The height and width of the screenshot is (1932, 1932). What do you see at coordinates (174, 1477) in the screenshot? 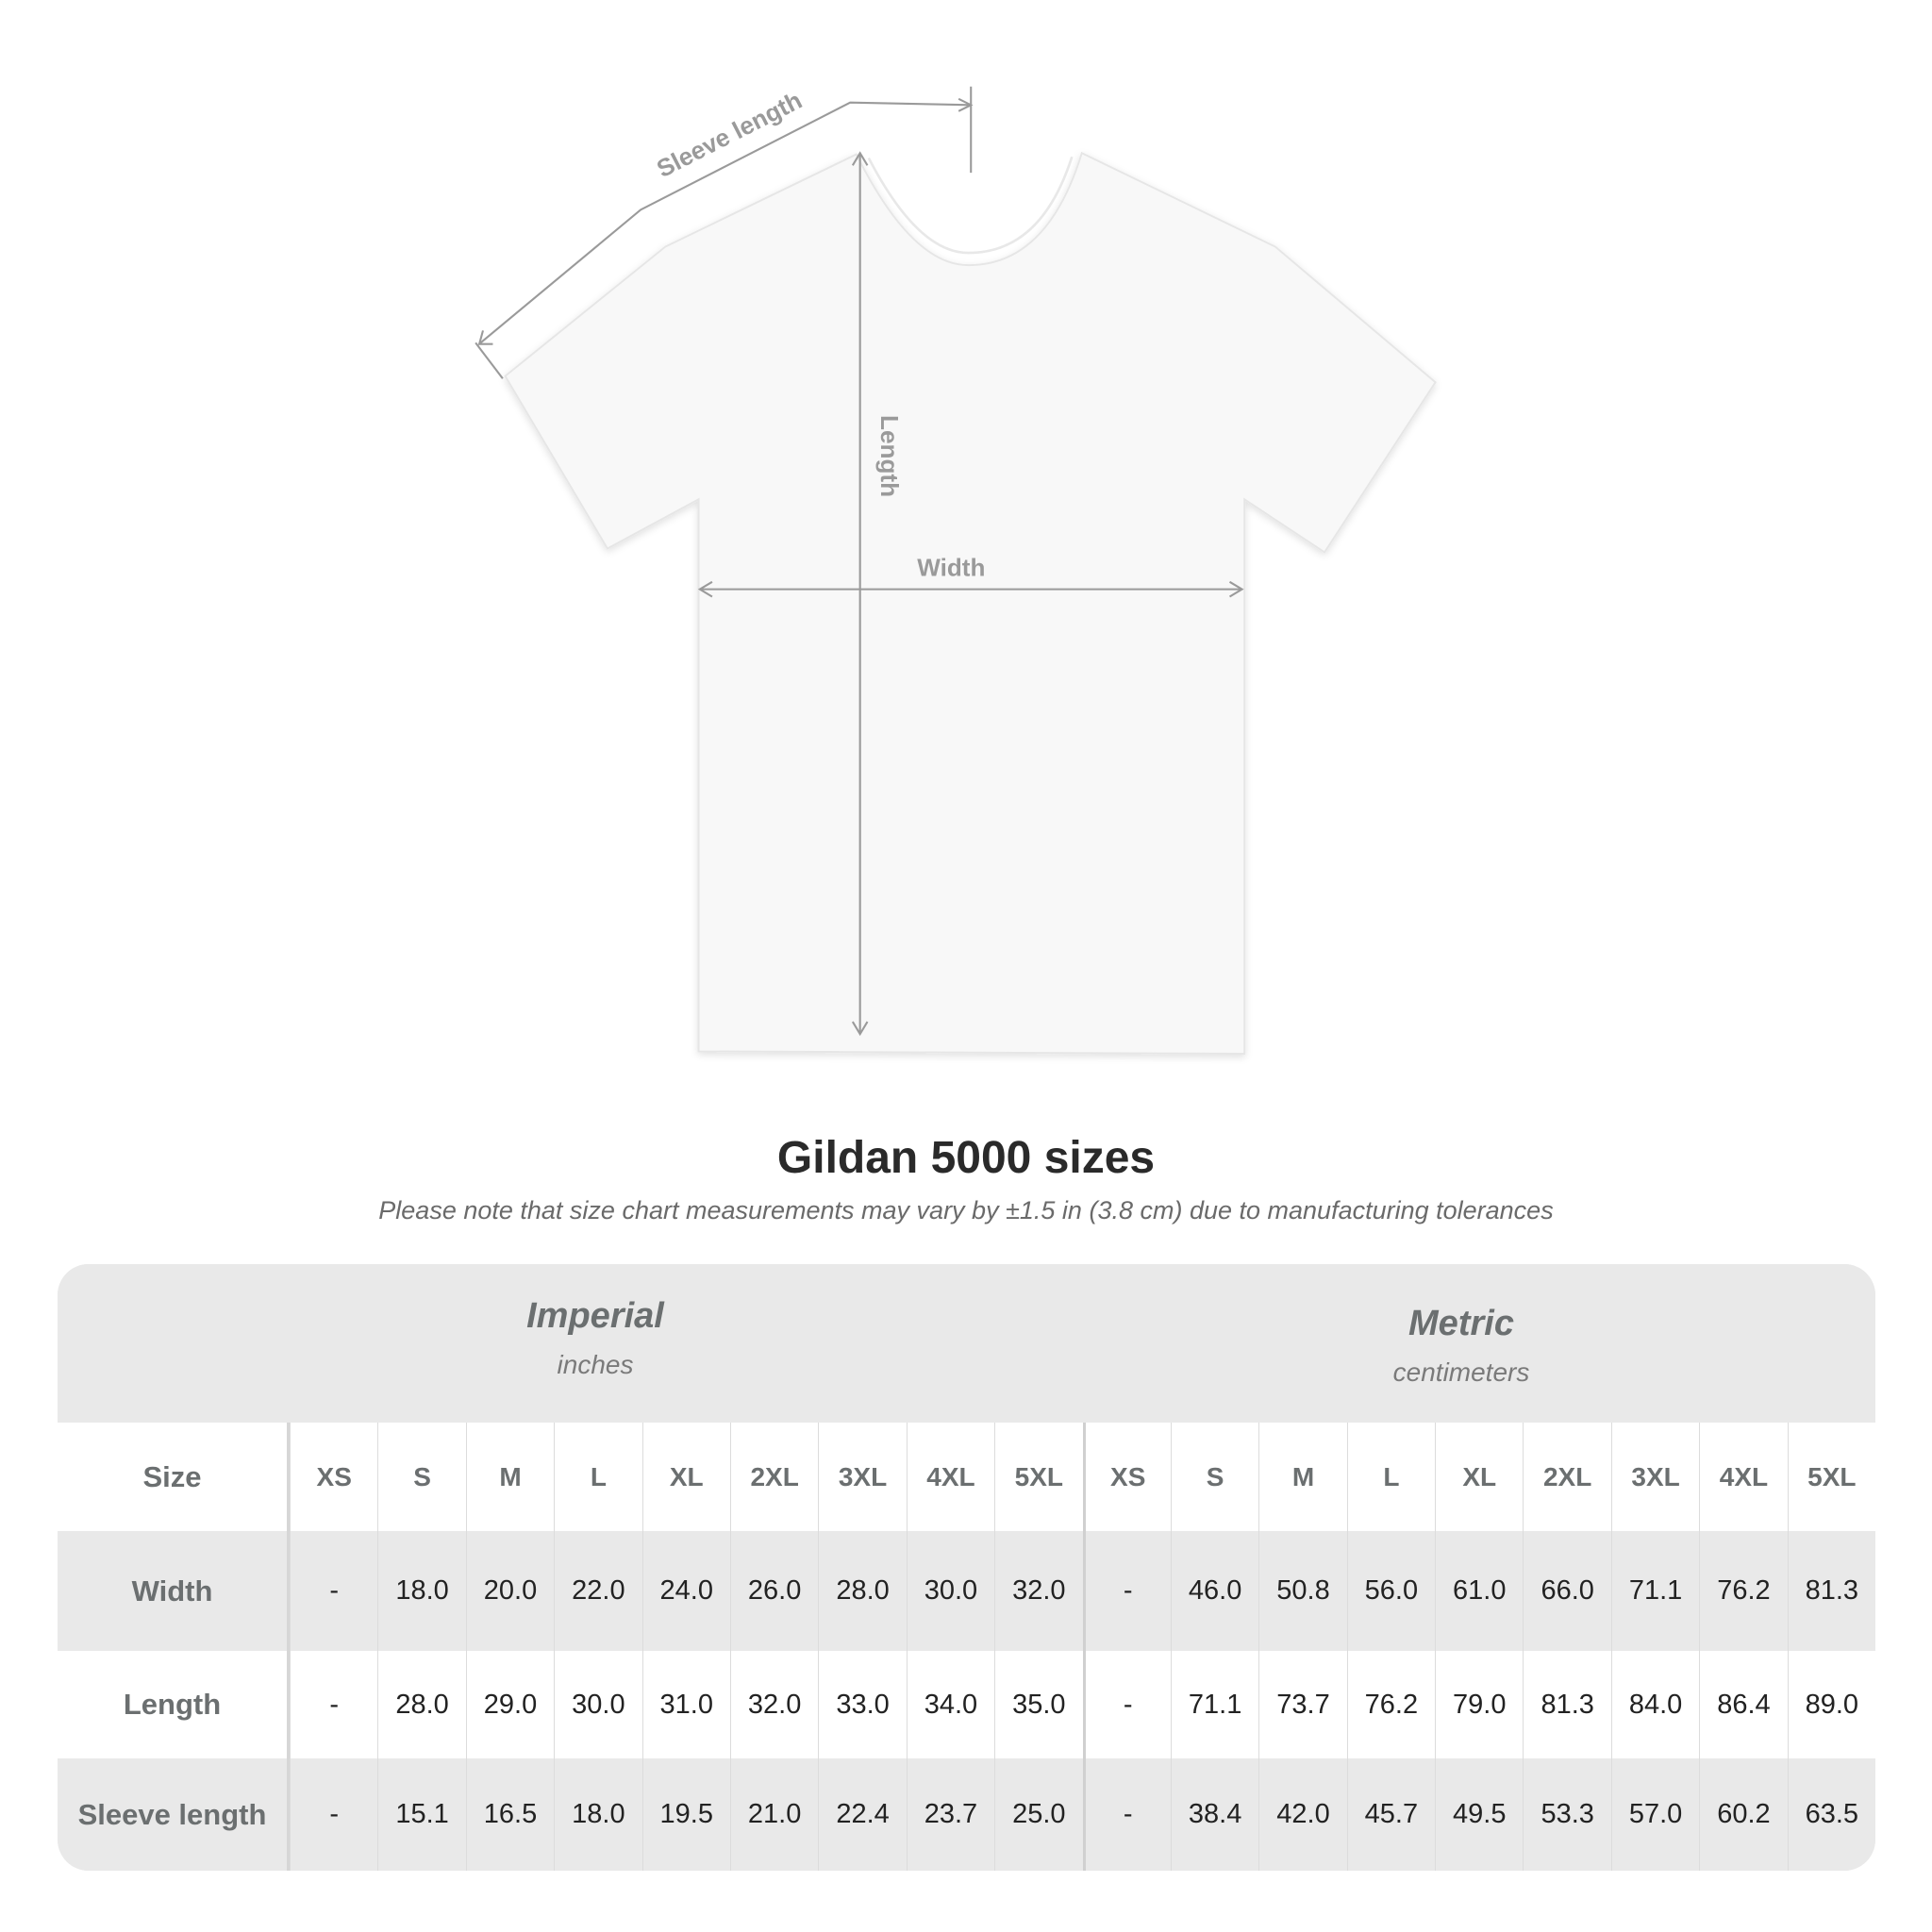
I see `row-label: Size` at bounding box center [174, 1477].